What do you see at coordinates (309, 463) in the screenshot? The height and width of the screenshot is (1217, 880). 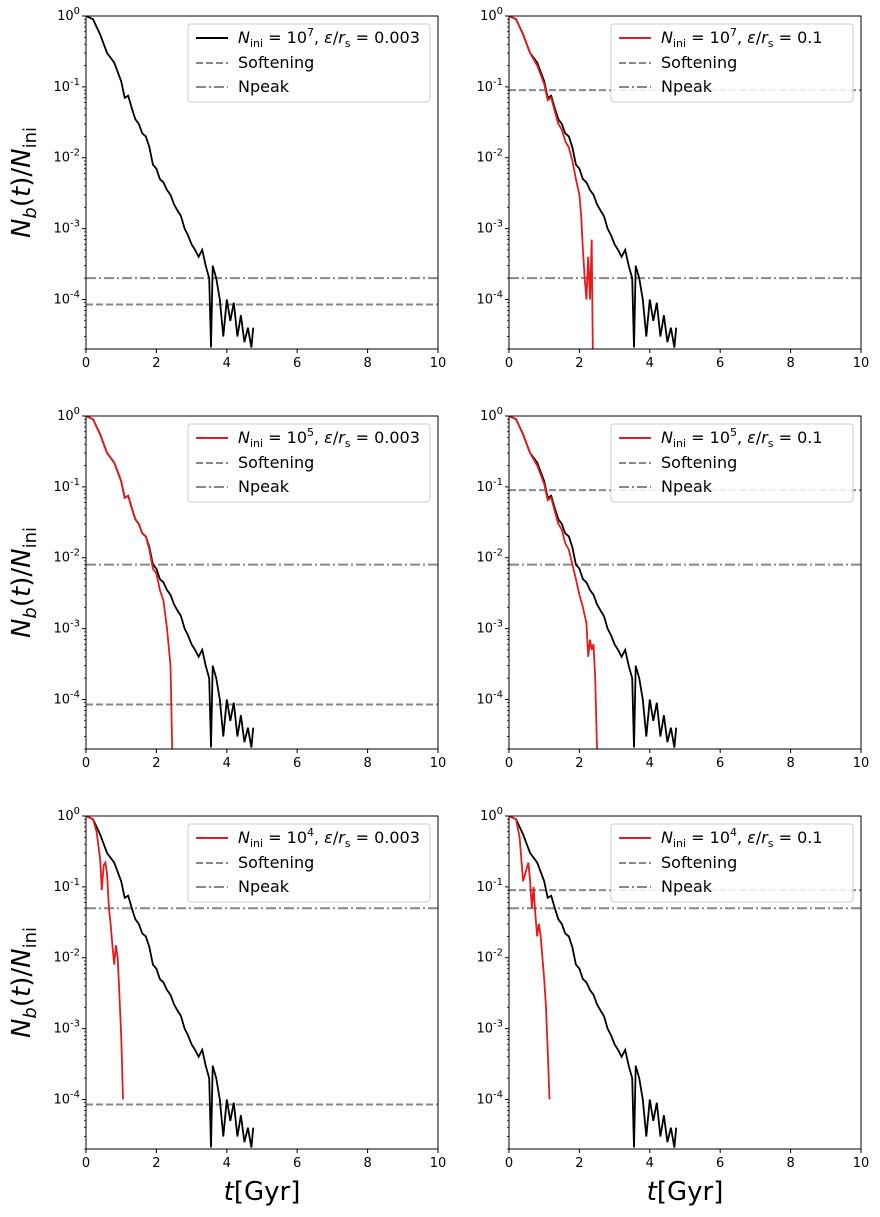 I see `legend: Nini = 105, ε/rs = 0.003 Softening Npeak` at bounding box center [309, 463].